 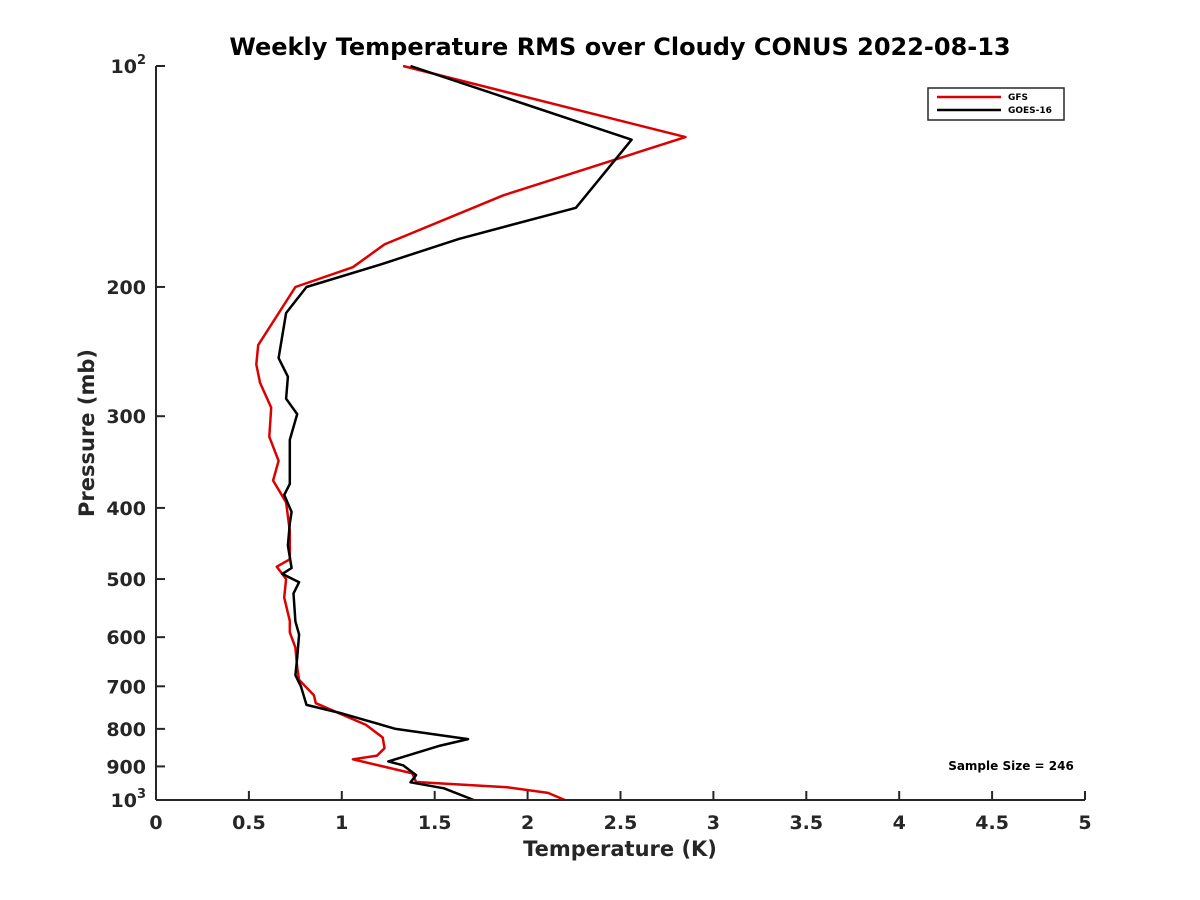 What do you see at coordinates (806, 823) in the screenshot?
I see `x-tick-label: 3.5` at bounding box center [806, 823].